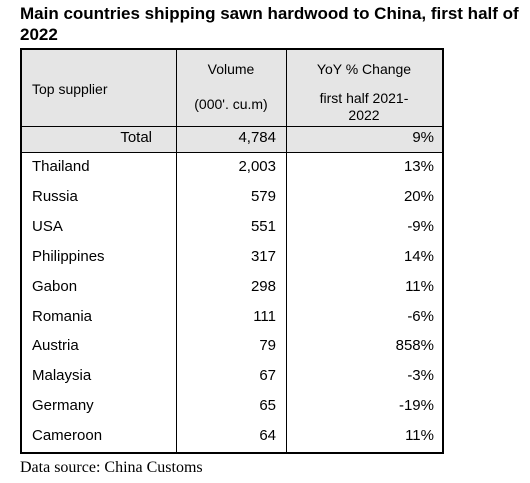 This screenshot has height=483, width=530. What do you see at coordinates (67, 435) in the screenshot?
I see `country-cell: Cameroon` at bounding box center [67, 435].